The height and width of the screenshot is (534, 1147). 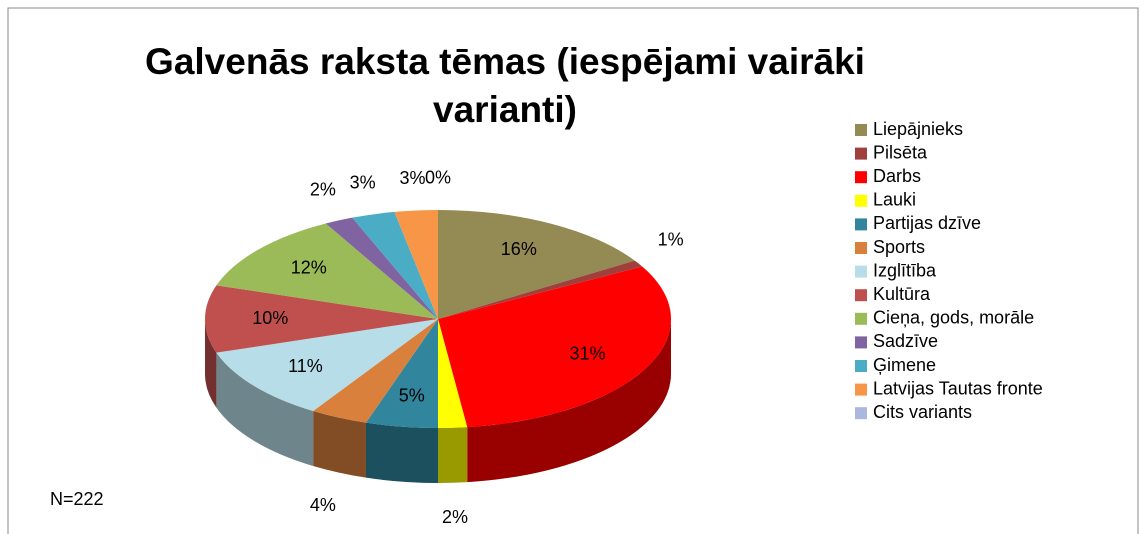 I want to click on data-label: 5%, so click(x=412, y=395).